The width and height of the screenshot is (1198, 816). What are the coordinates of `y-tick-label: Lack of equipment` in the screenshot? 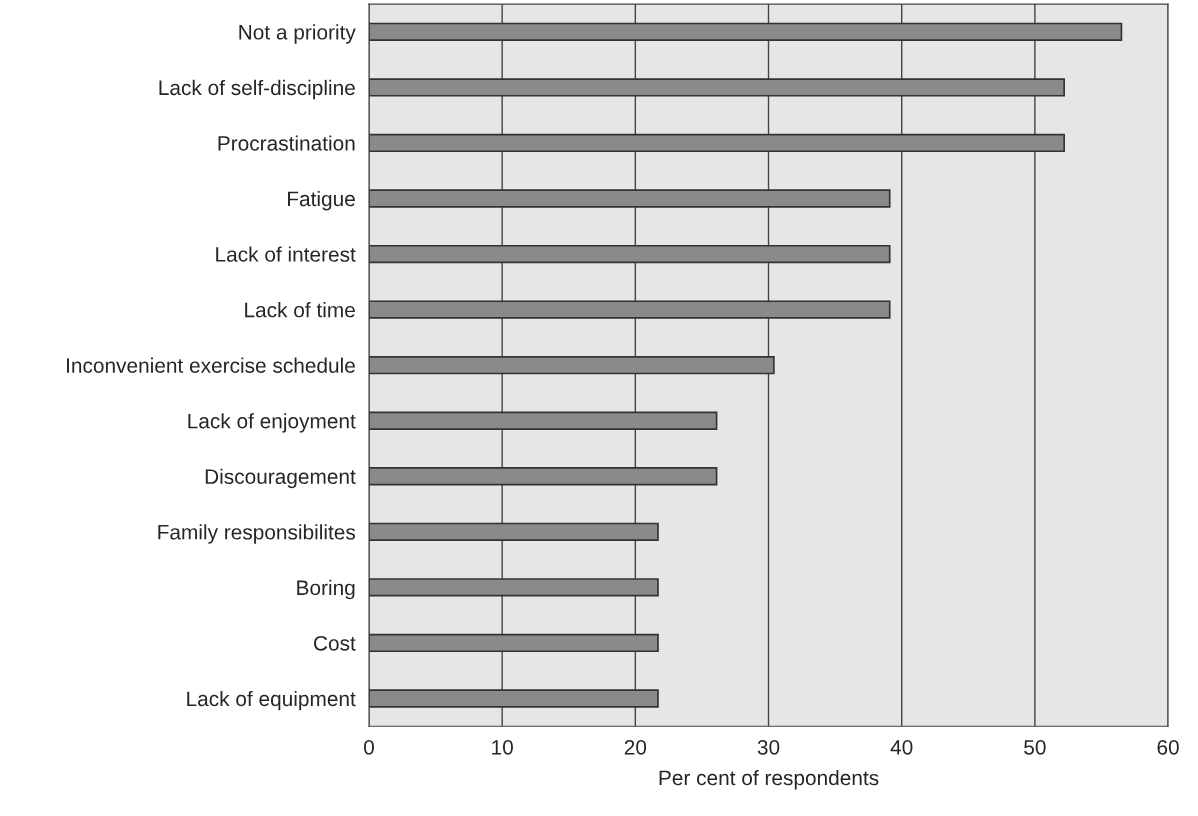 It's located at (271, 700).